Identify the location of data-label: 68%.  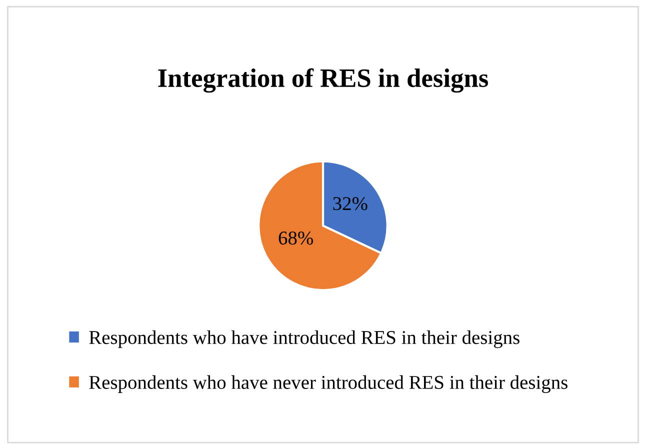
(295, 238).